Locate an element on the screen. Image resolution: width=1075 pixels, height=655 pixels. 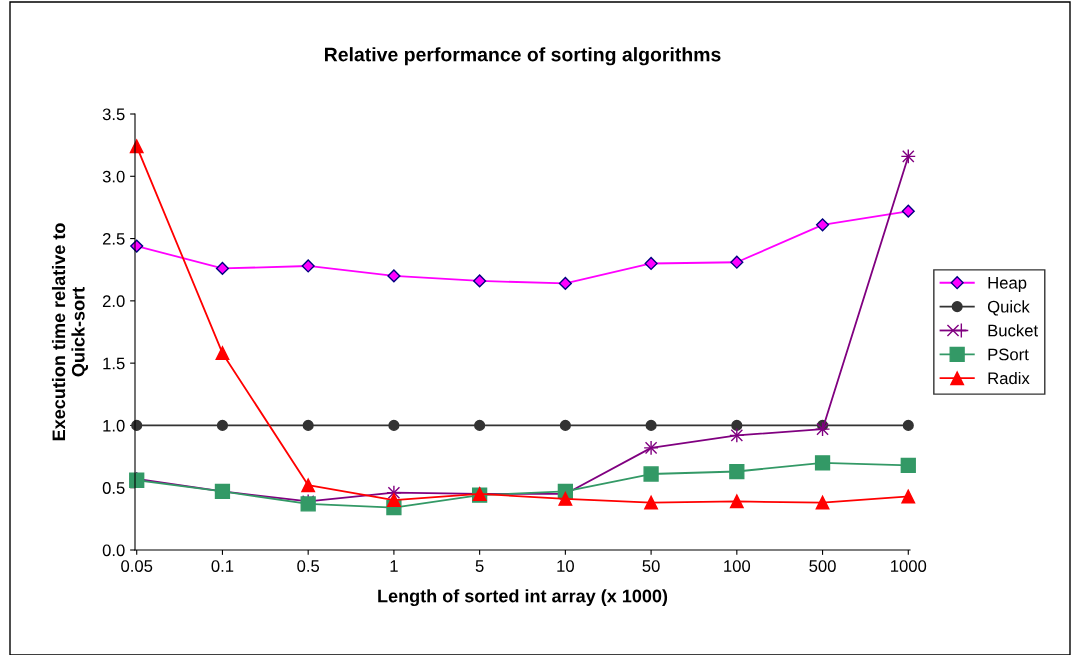
y-tick-label: 2.5 is located at coordinates (113, 238).